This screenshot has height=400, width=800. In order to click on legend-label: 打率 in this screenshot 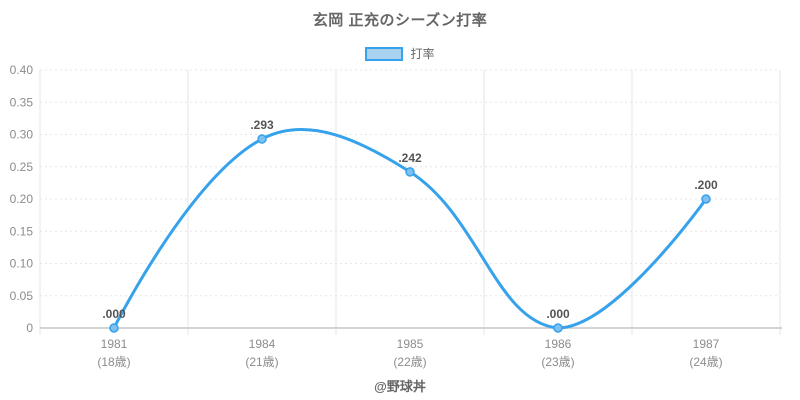, I will do `click(422, 54)`.